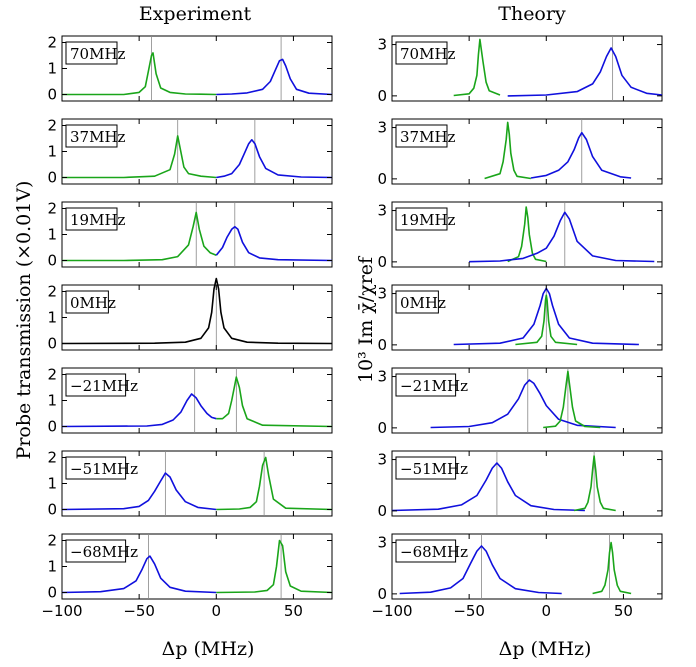 The width and height of the screenshot is (696, 667). I want to click on panel-theory-5: 0 3 −51MHz, so click(520, 485).